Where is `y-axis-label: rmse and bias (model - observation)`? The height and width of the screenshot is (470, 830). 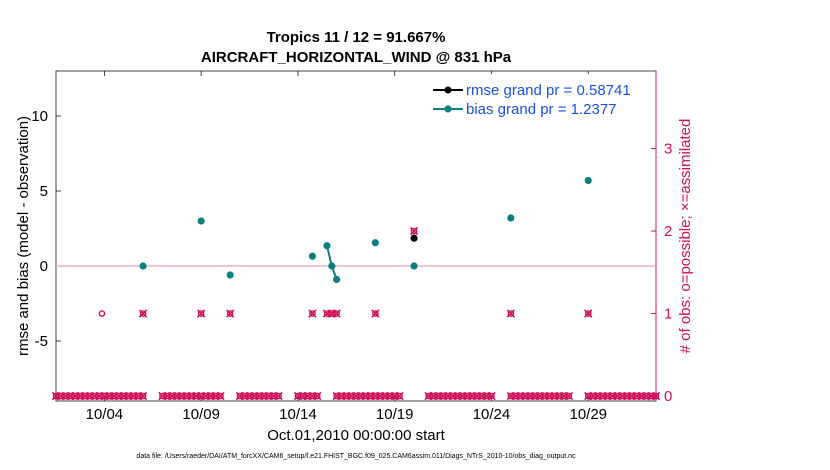
y-axis-label: rmse and bias (model - observation) is located at coordinates (23, 236).